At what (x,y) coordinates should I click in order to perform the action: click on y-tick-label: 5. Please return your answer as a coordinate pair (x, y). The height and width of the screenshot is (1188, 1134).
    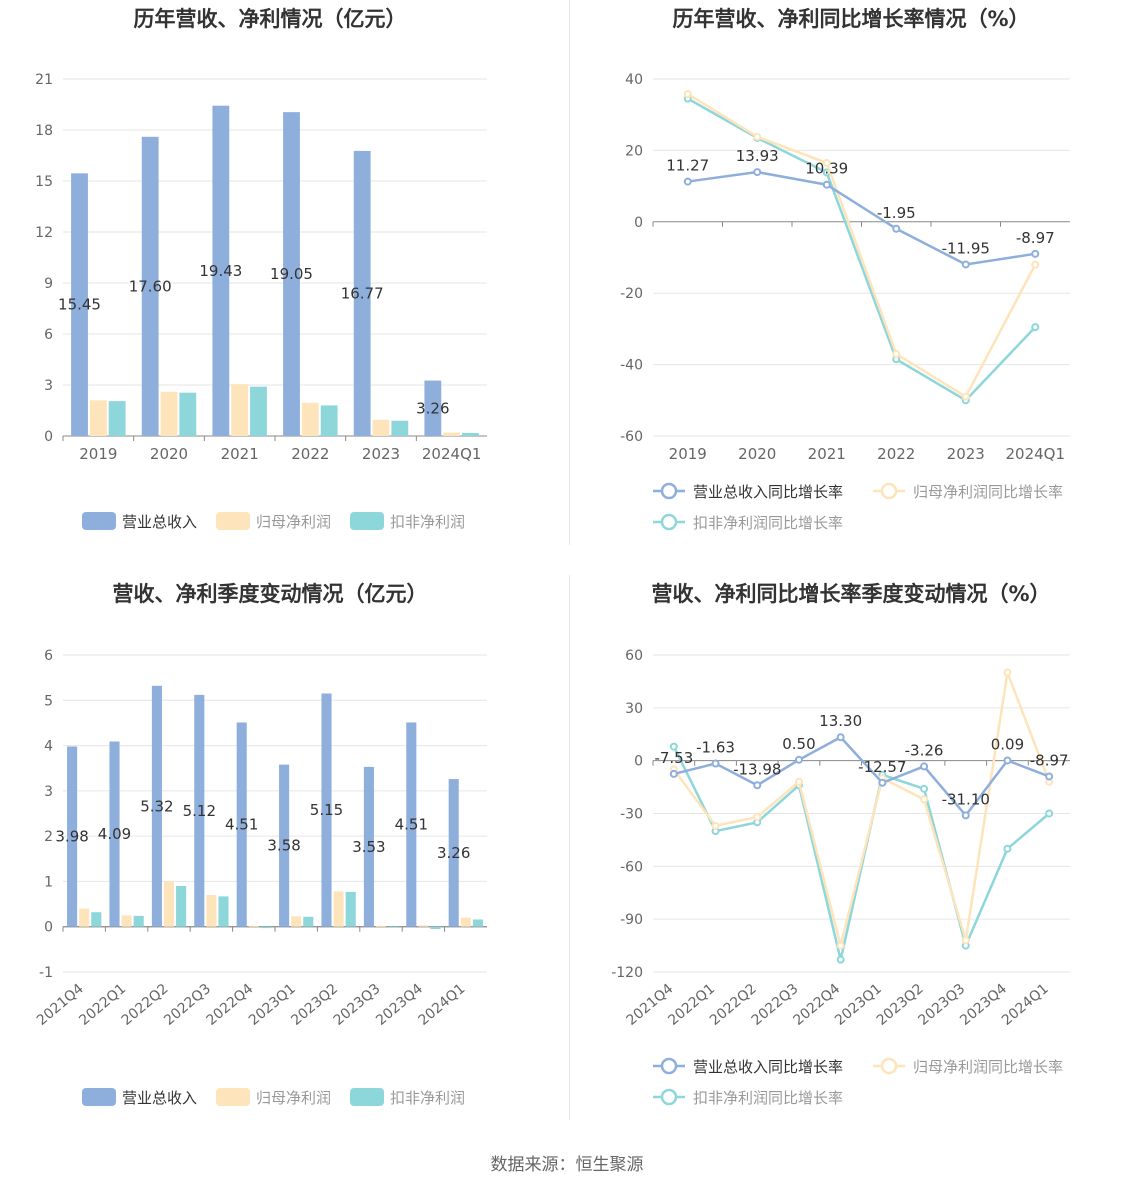
    Looking at the image, I should click on (48, 701).